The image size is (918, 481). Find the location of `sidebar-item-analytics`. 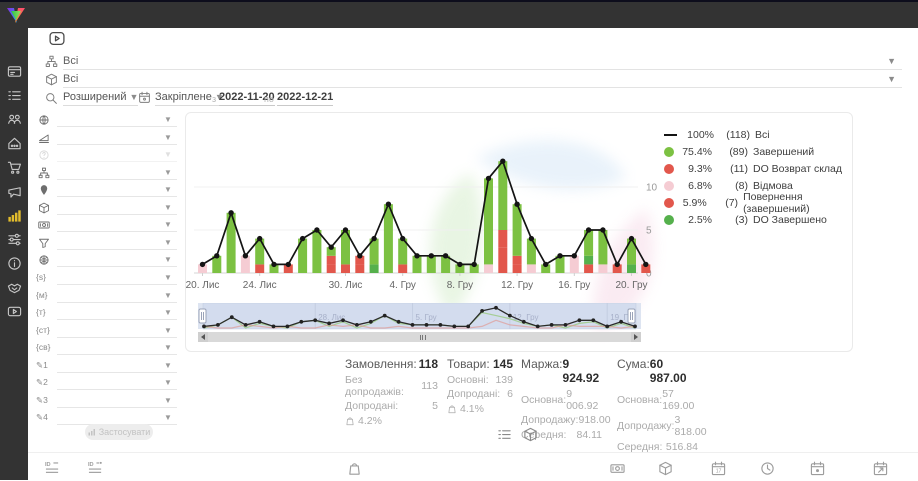

sidebar-item-analytics is located at coordinates (14, 215).